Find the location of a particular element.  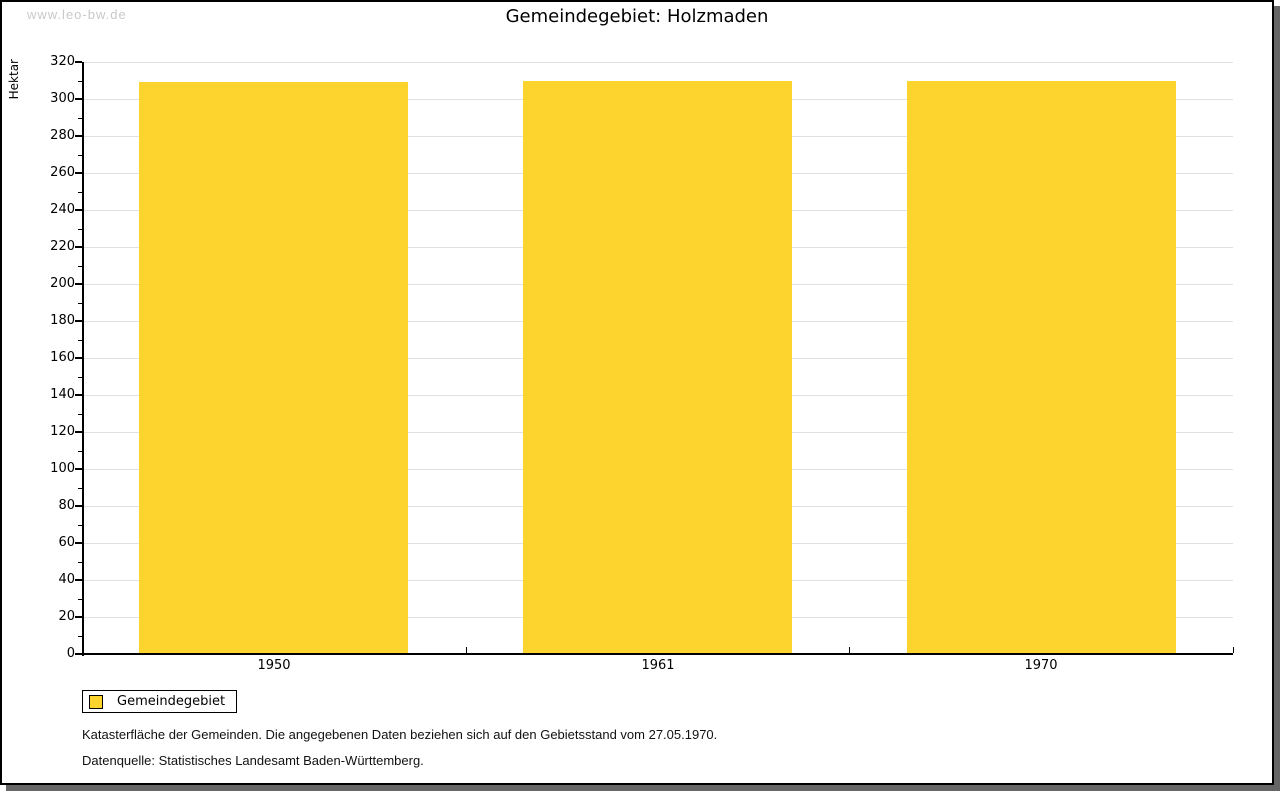

y-tick-label: 100 is located at coordinates (62, 468).